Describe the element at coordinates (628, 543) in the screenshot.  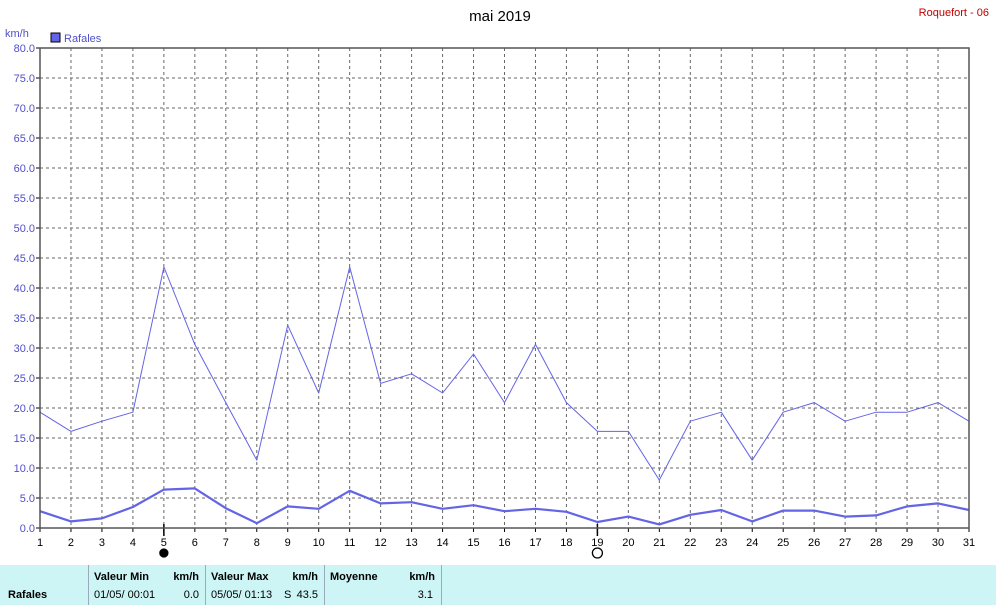
I see `x-tick-label: 20` at that location.